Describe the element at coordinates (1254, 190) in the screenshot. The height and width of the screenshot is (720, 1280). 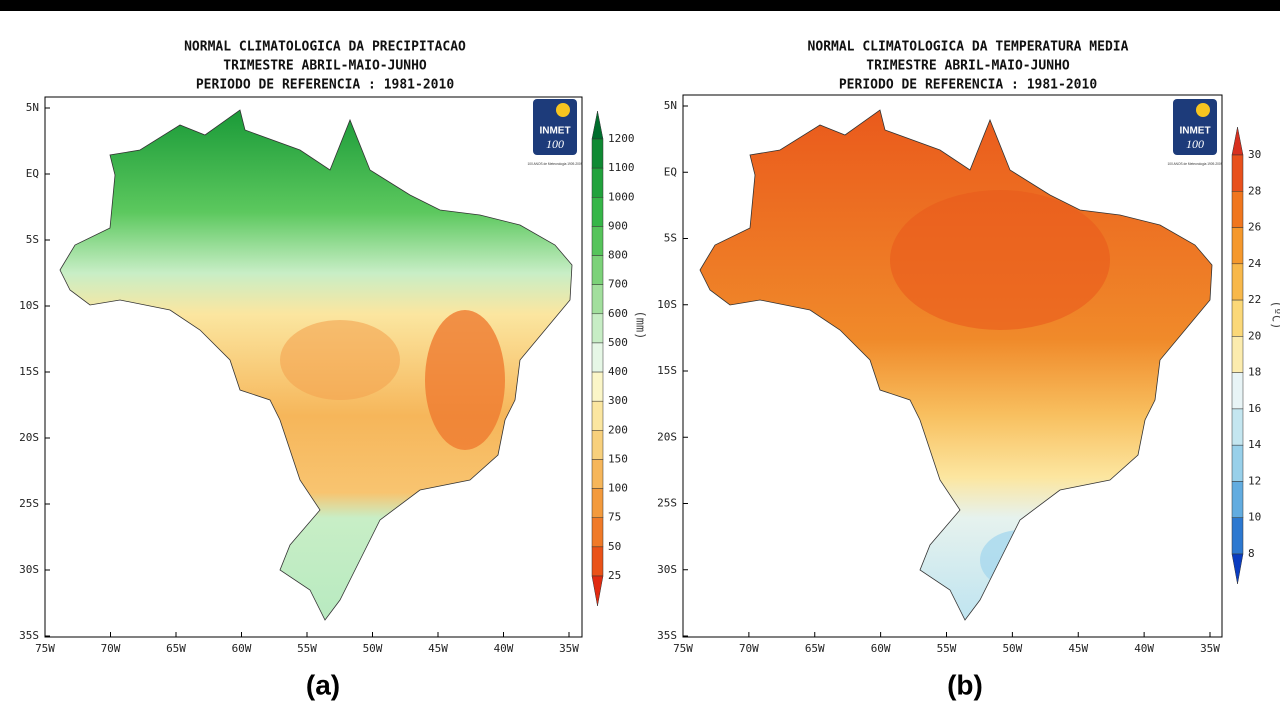
I see `colorbar-label: 28` at that location.